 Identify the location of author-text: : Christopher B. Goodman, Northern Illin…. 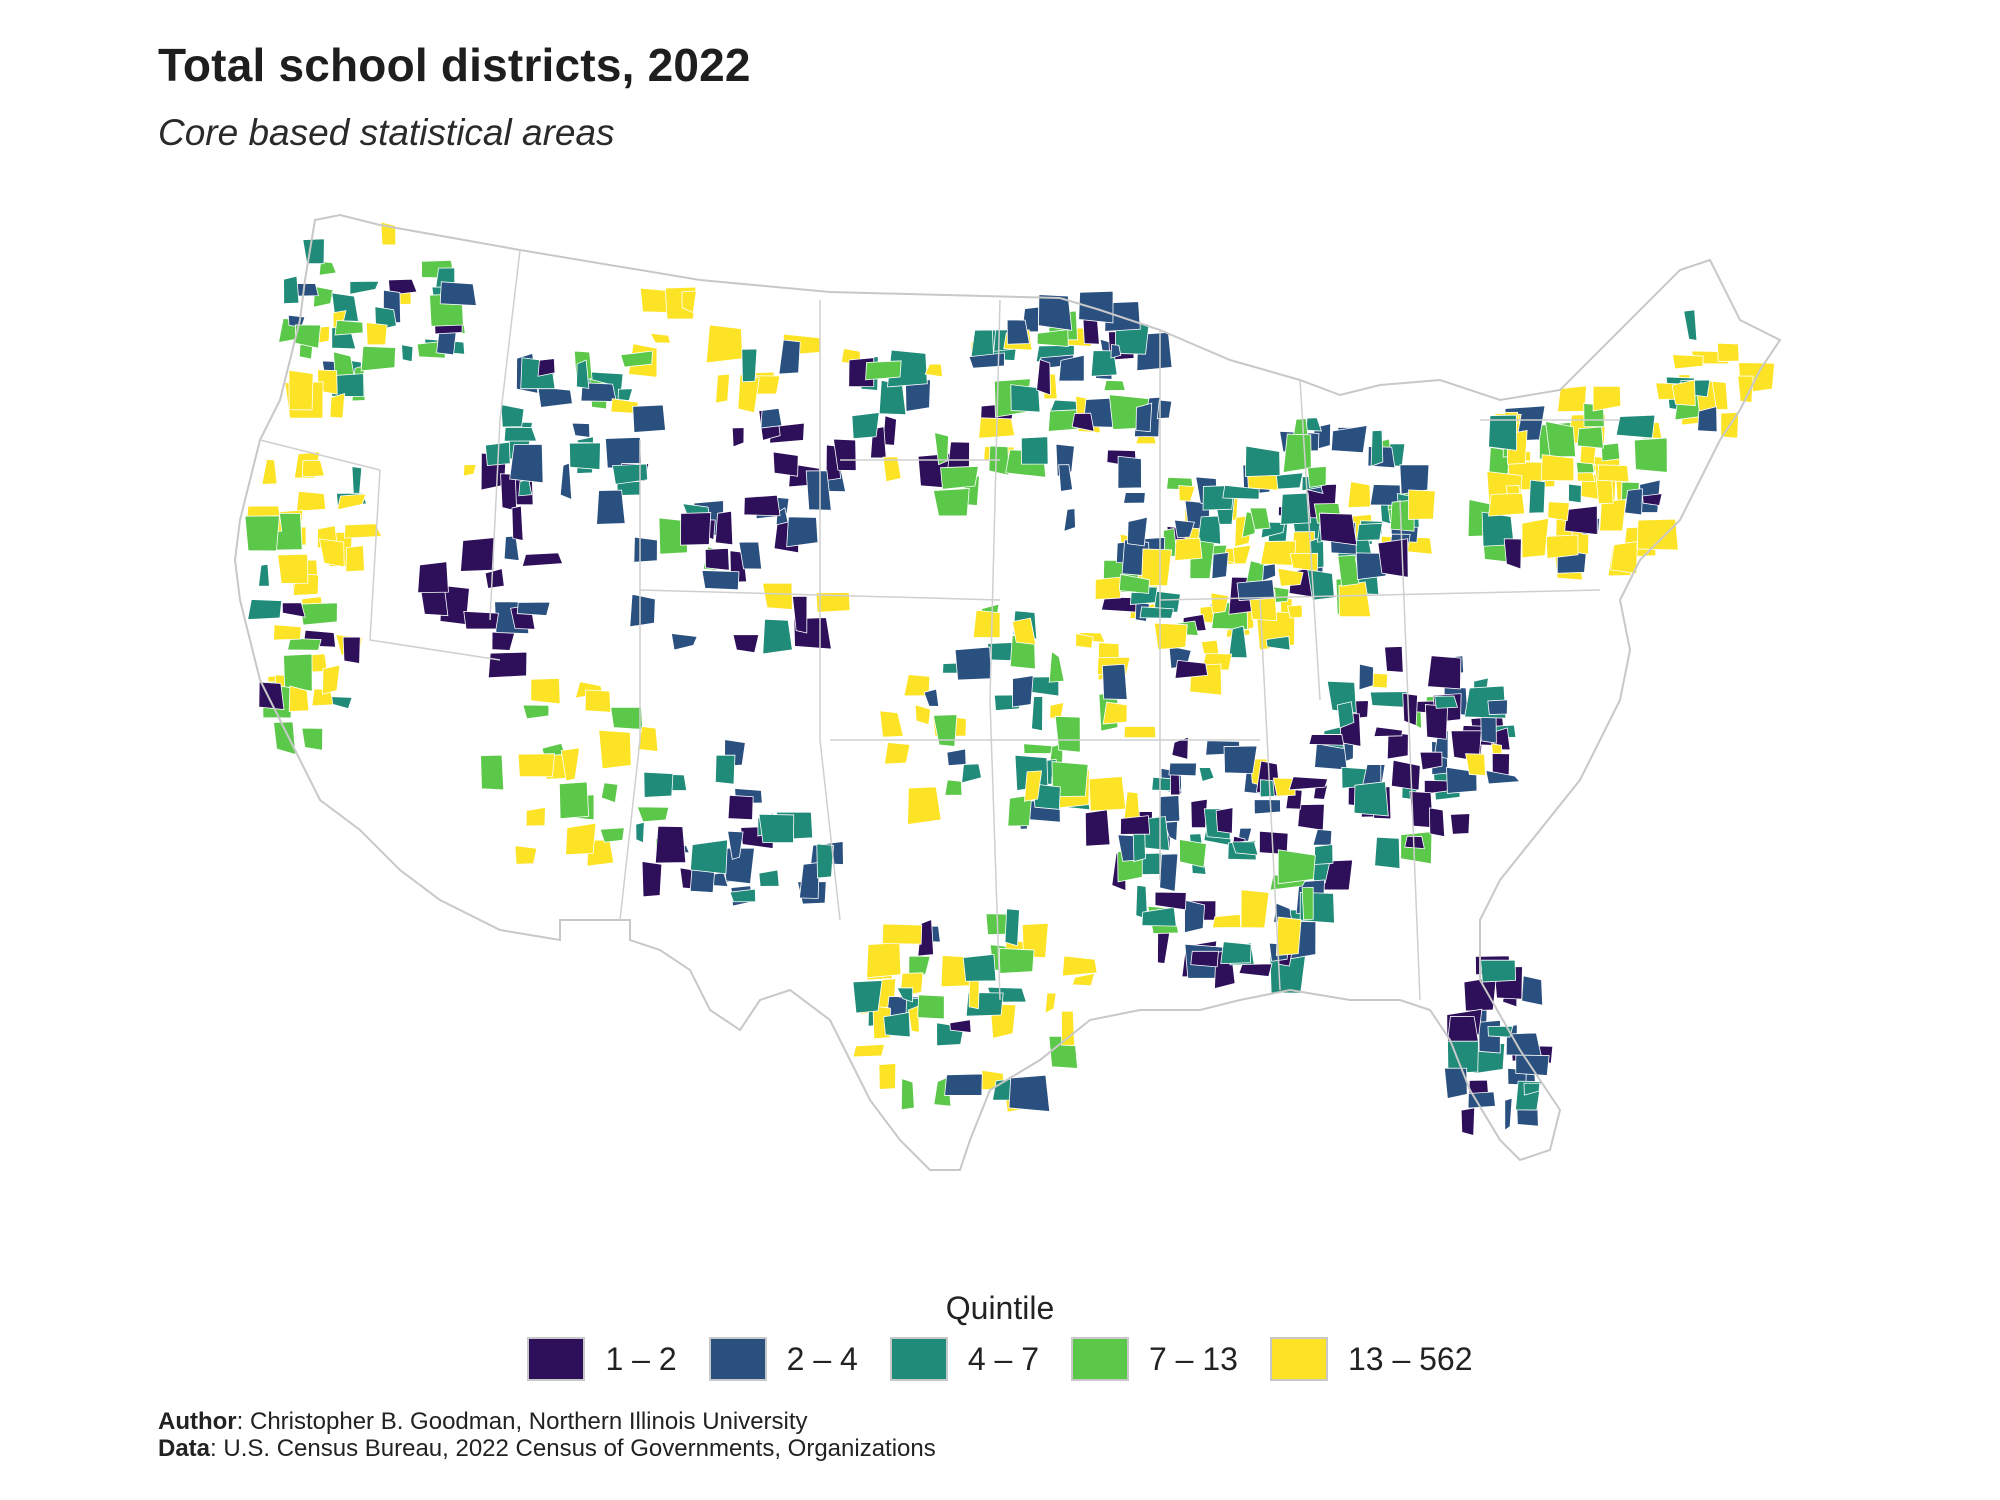
(522, 1421).